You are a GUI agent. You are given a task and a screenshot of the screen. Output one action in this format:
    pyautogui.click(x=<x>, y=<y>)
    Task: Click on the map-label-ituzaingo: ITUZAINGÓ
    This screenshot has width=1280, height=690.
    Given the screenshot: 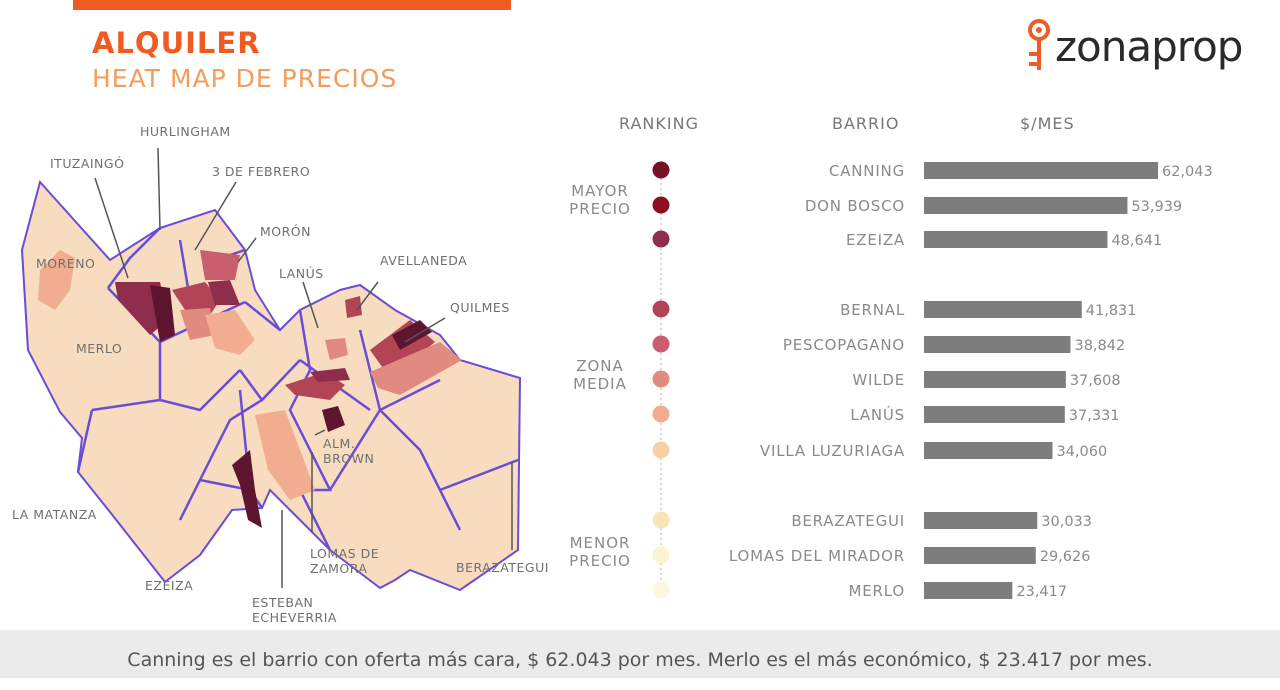 What is the action you would take?
    pyautogui.click(x=87, y=163)
    